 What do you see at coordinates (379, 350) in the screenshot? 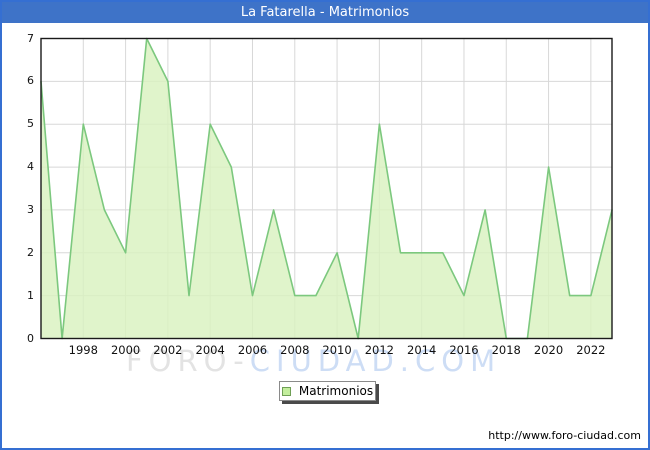
I see `x-tick-label: 2012` at bounding box center [379, 350].